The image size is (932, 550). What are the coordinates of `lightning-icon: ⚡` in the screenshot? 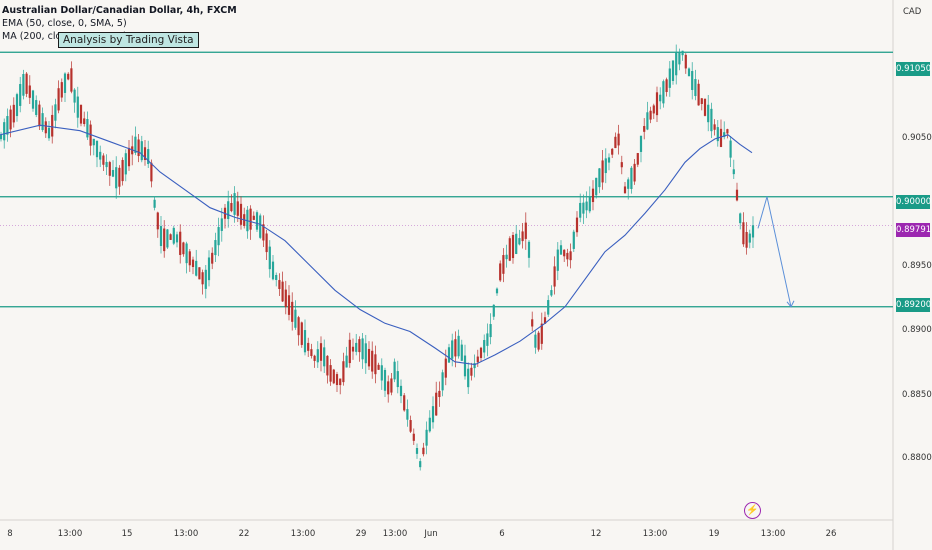 It's located at (752, 510).